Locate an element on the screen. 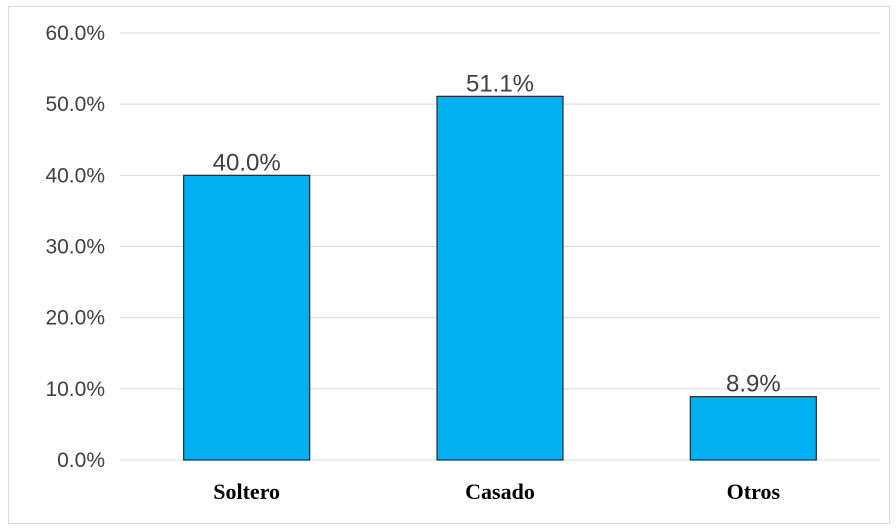  x-axis-category-labels: Soltero Casado Otros is located at coordinates (496, 491).